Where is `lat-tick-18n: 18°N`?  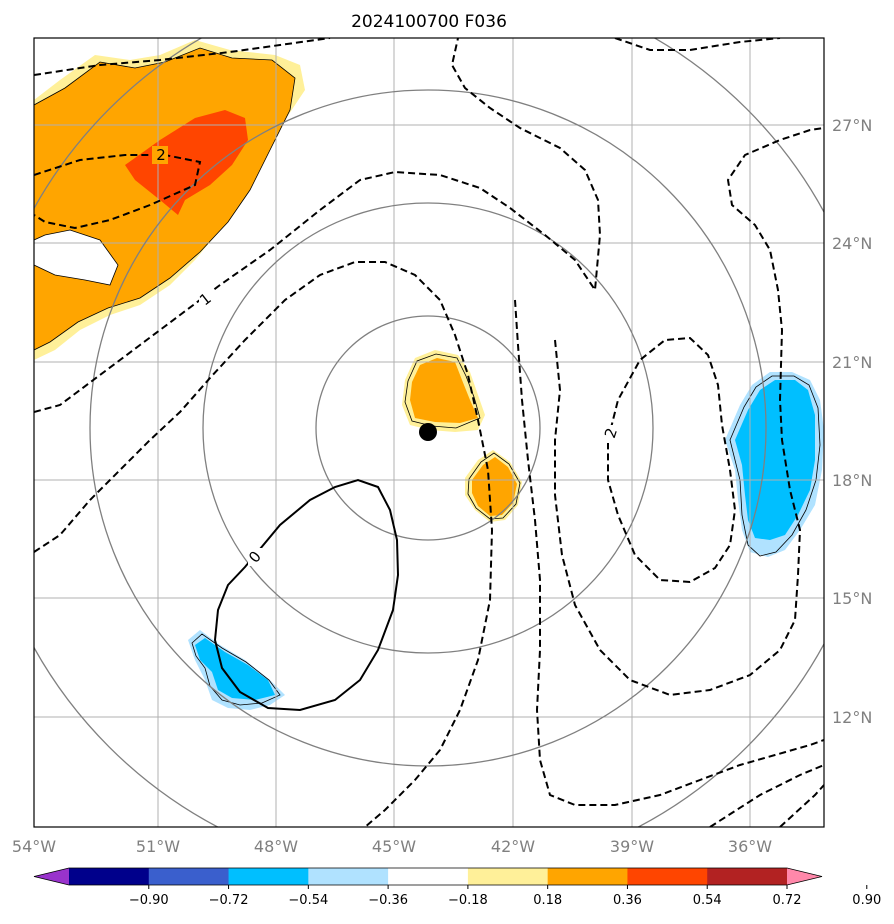 lat-tick-18n: 18°N is located at coordinates (852, 480).